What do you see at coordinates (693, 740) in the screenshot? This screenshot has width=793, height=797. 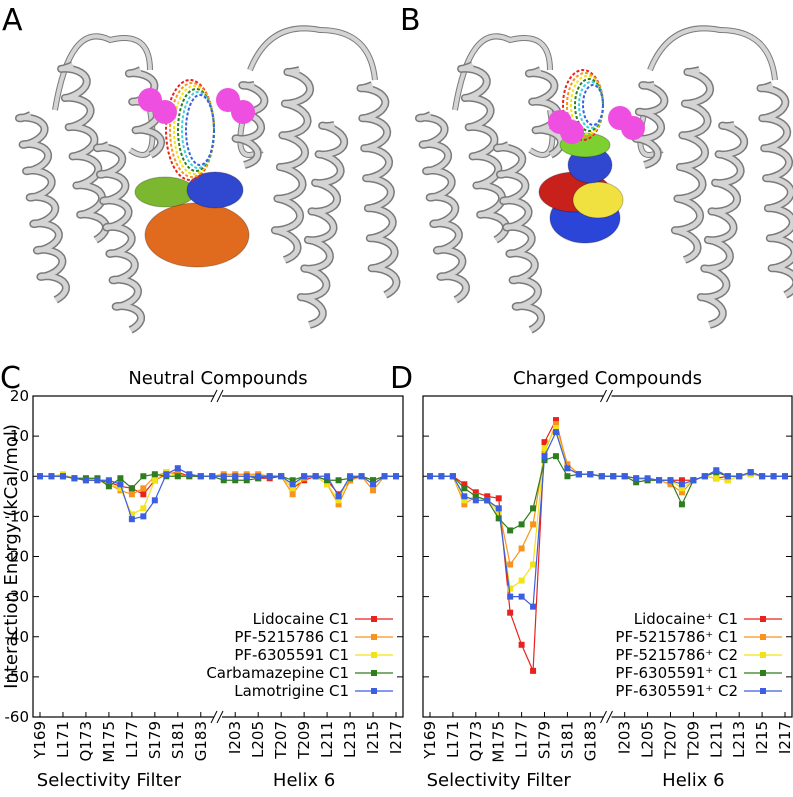 I see `x-tick-label: T209` at bounding box center [693, 740].